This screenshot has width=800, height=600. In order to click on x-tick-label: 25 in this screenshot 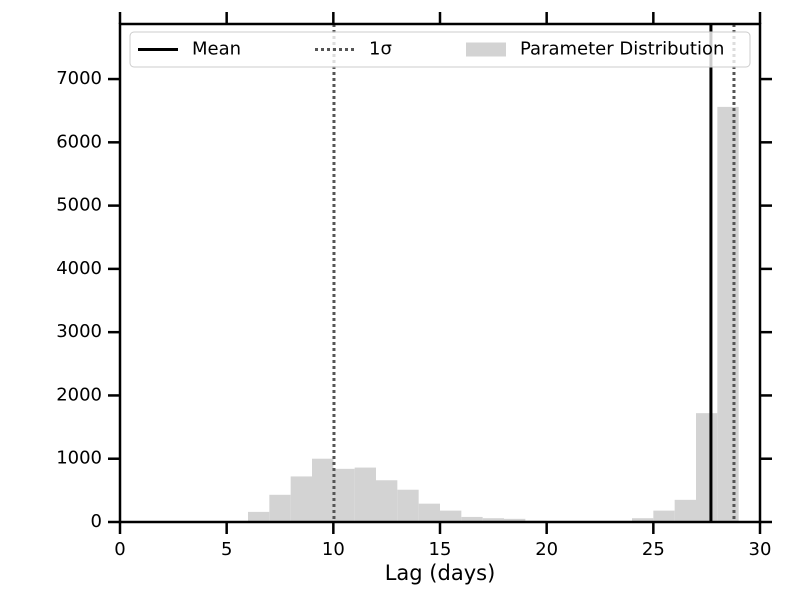, I will do `click(653, 549)`.